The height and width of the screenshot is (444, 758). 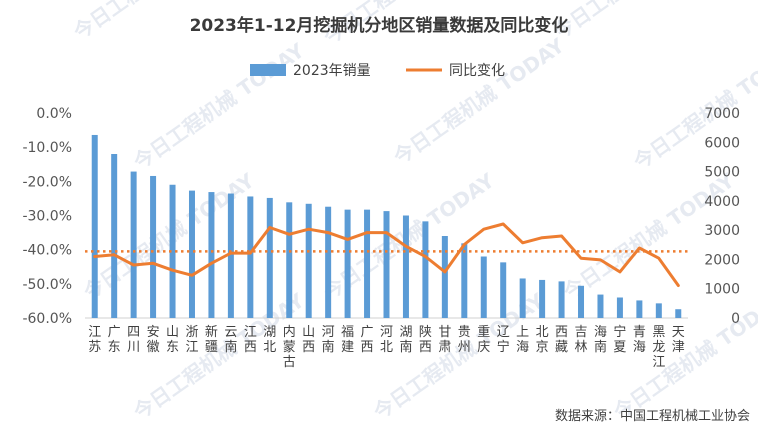 I want to click on category-label-北京: 北京, so click(x=542, y=340).